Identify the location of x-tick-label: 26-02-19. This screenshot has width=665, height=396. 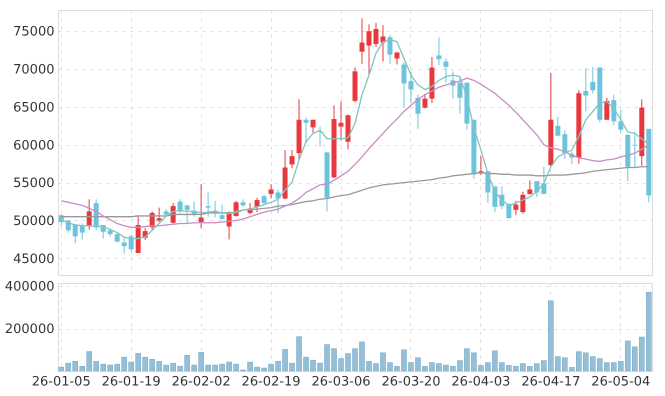
(271, 382).